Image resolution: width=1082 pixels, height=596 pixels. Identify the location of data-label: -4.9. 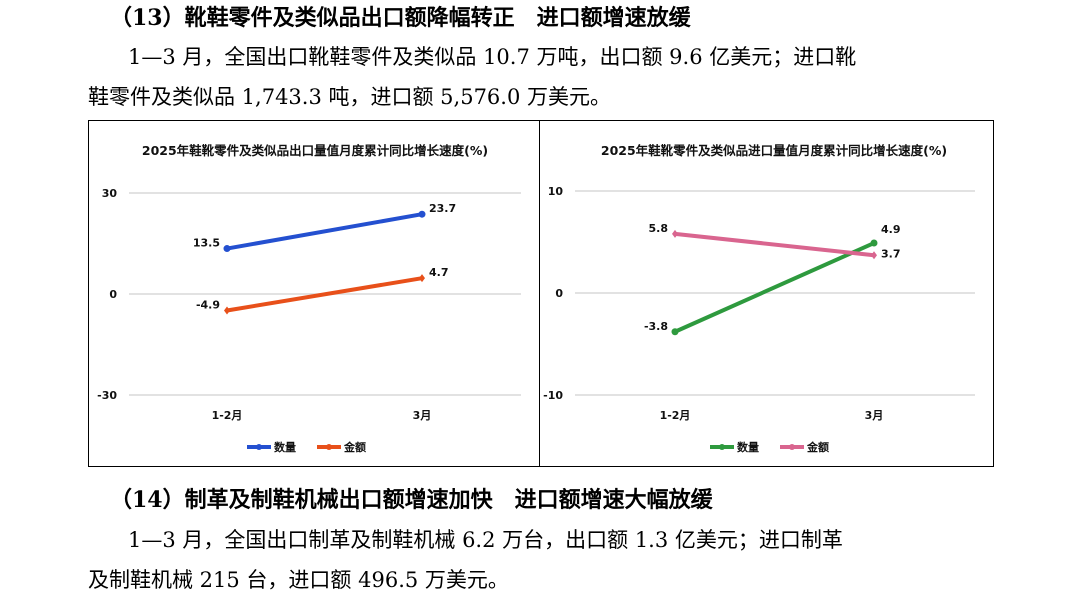
(208, 304).